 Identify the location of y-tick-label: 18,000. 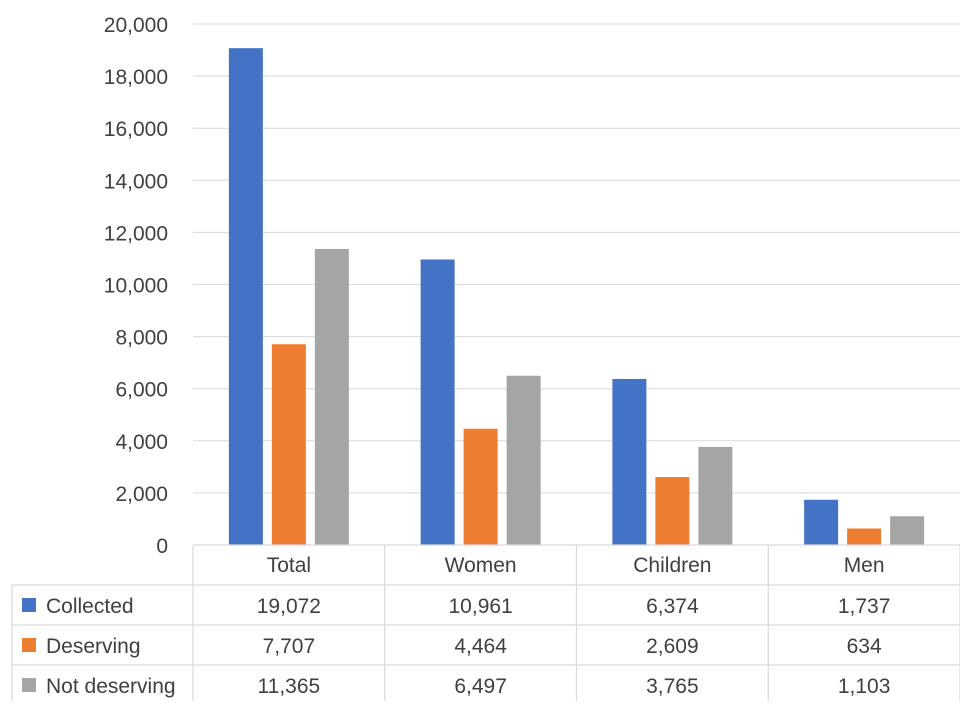
(136, 77).